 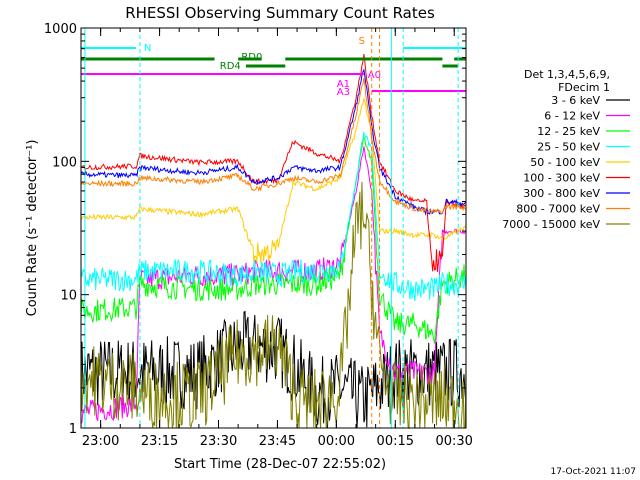 What do you see at coordinates (558, 209) in the screenshot?
I see `legend-label-7: 800 - 7000 keV` at bounding box center [558, 209].